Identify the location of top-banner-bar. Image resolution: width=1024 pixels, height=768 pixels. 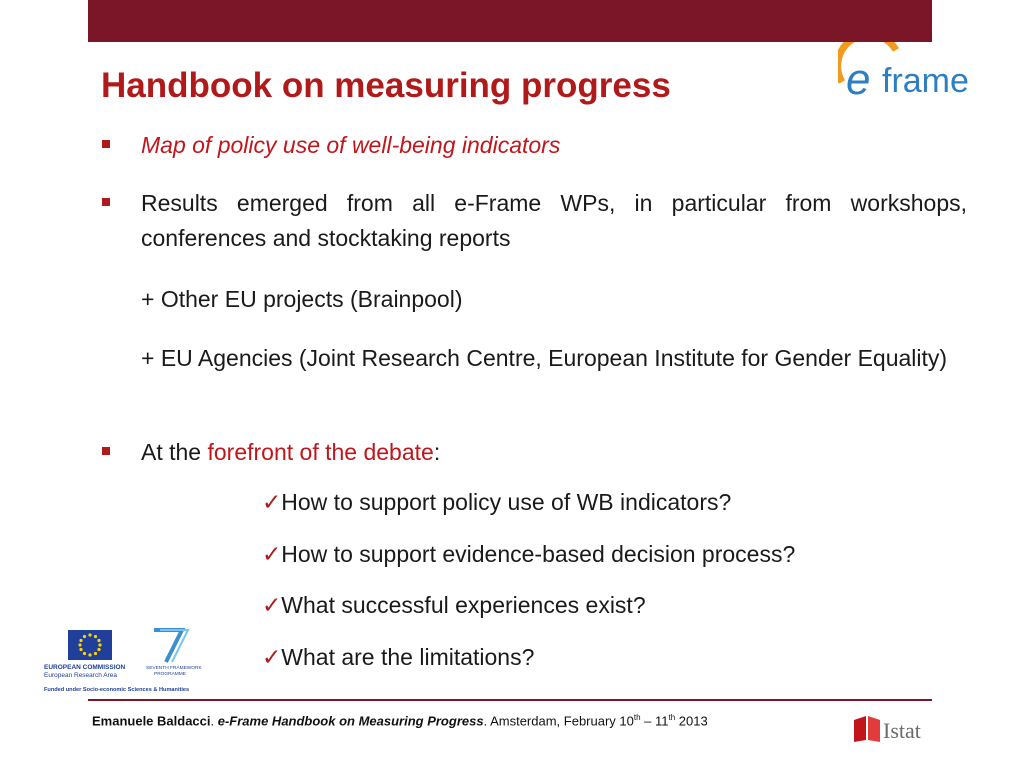
(510, 21).